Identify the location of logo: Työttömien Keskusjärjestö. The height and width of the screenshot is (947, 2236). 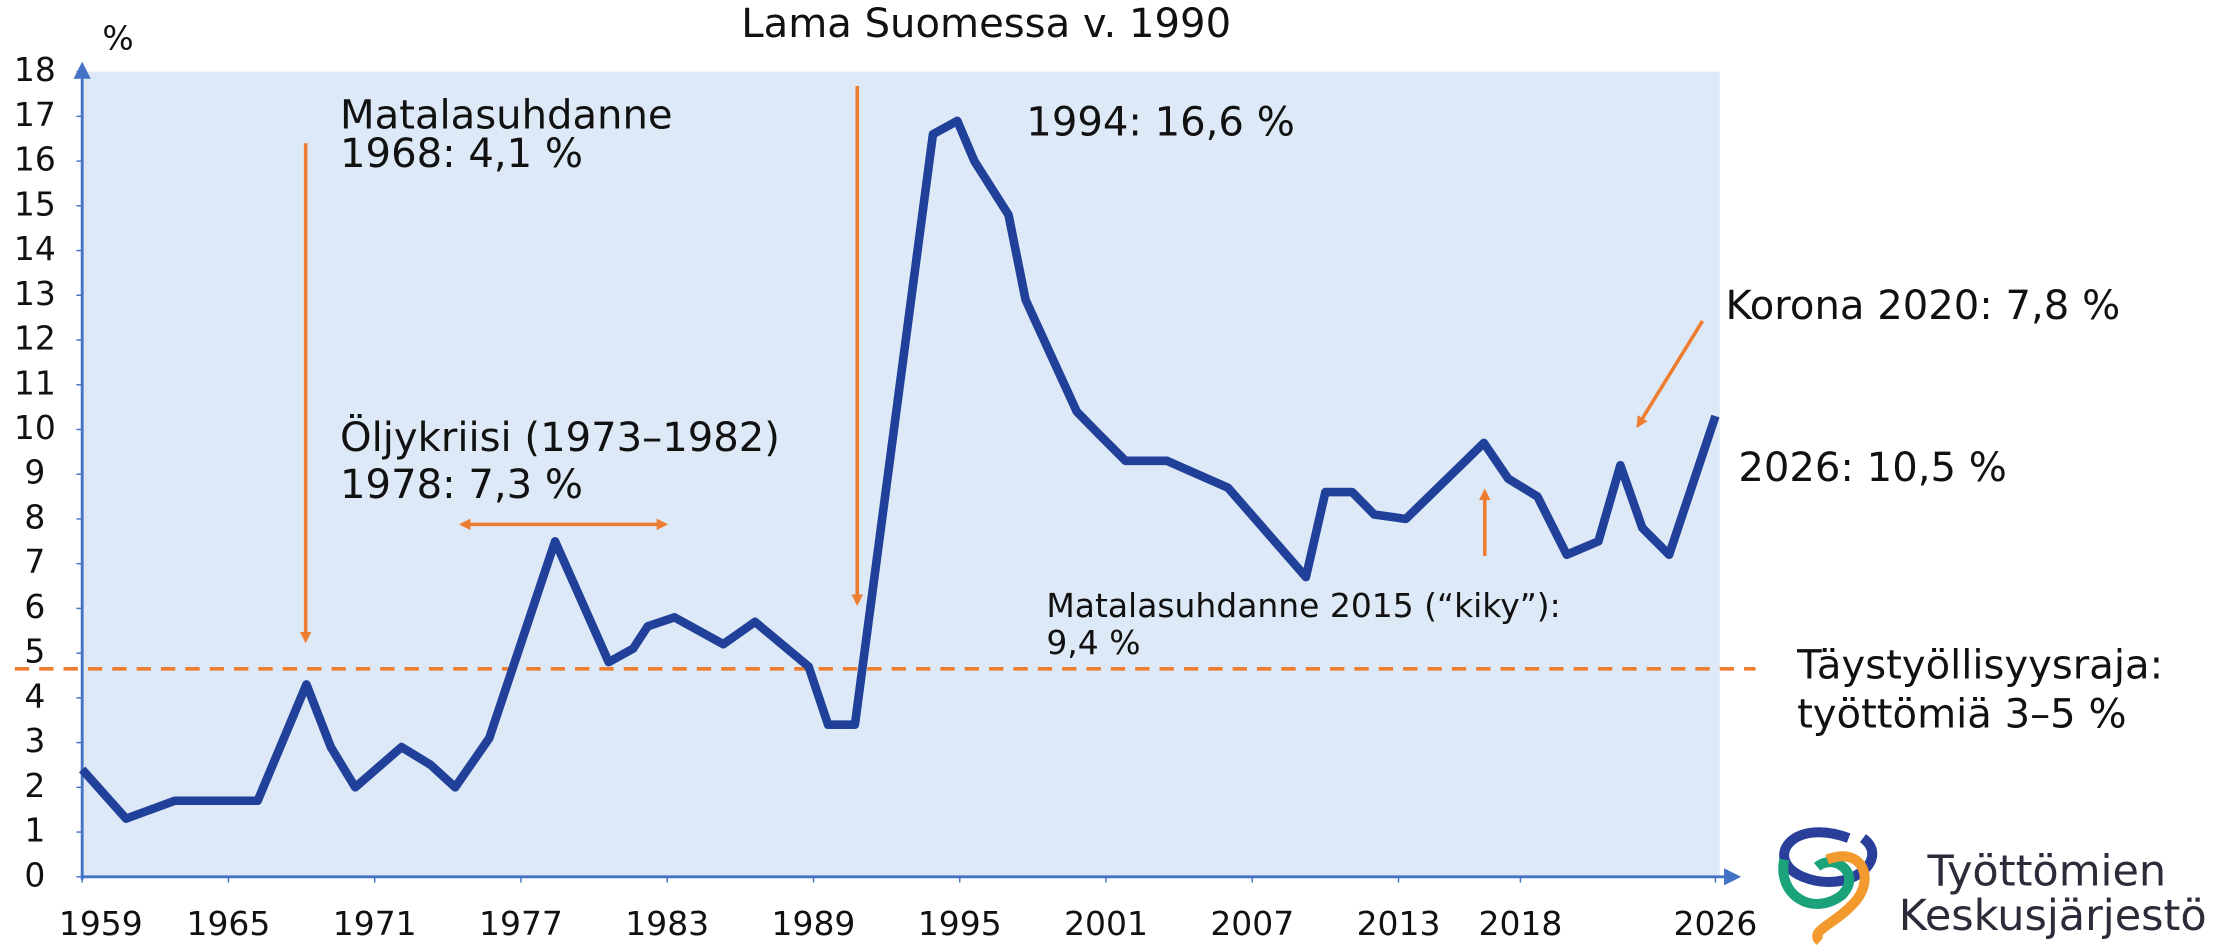
(1992, 886).